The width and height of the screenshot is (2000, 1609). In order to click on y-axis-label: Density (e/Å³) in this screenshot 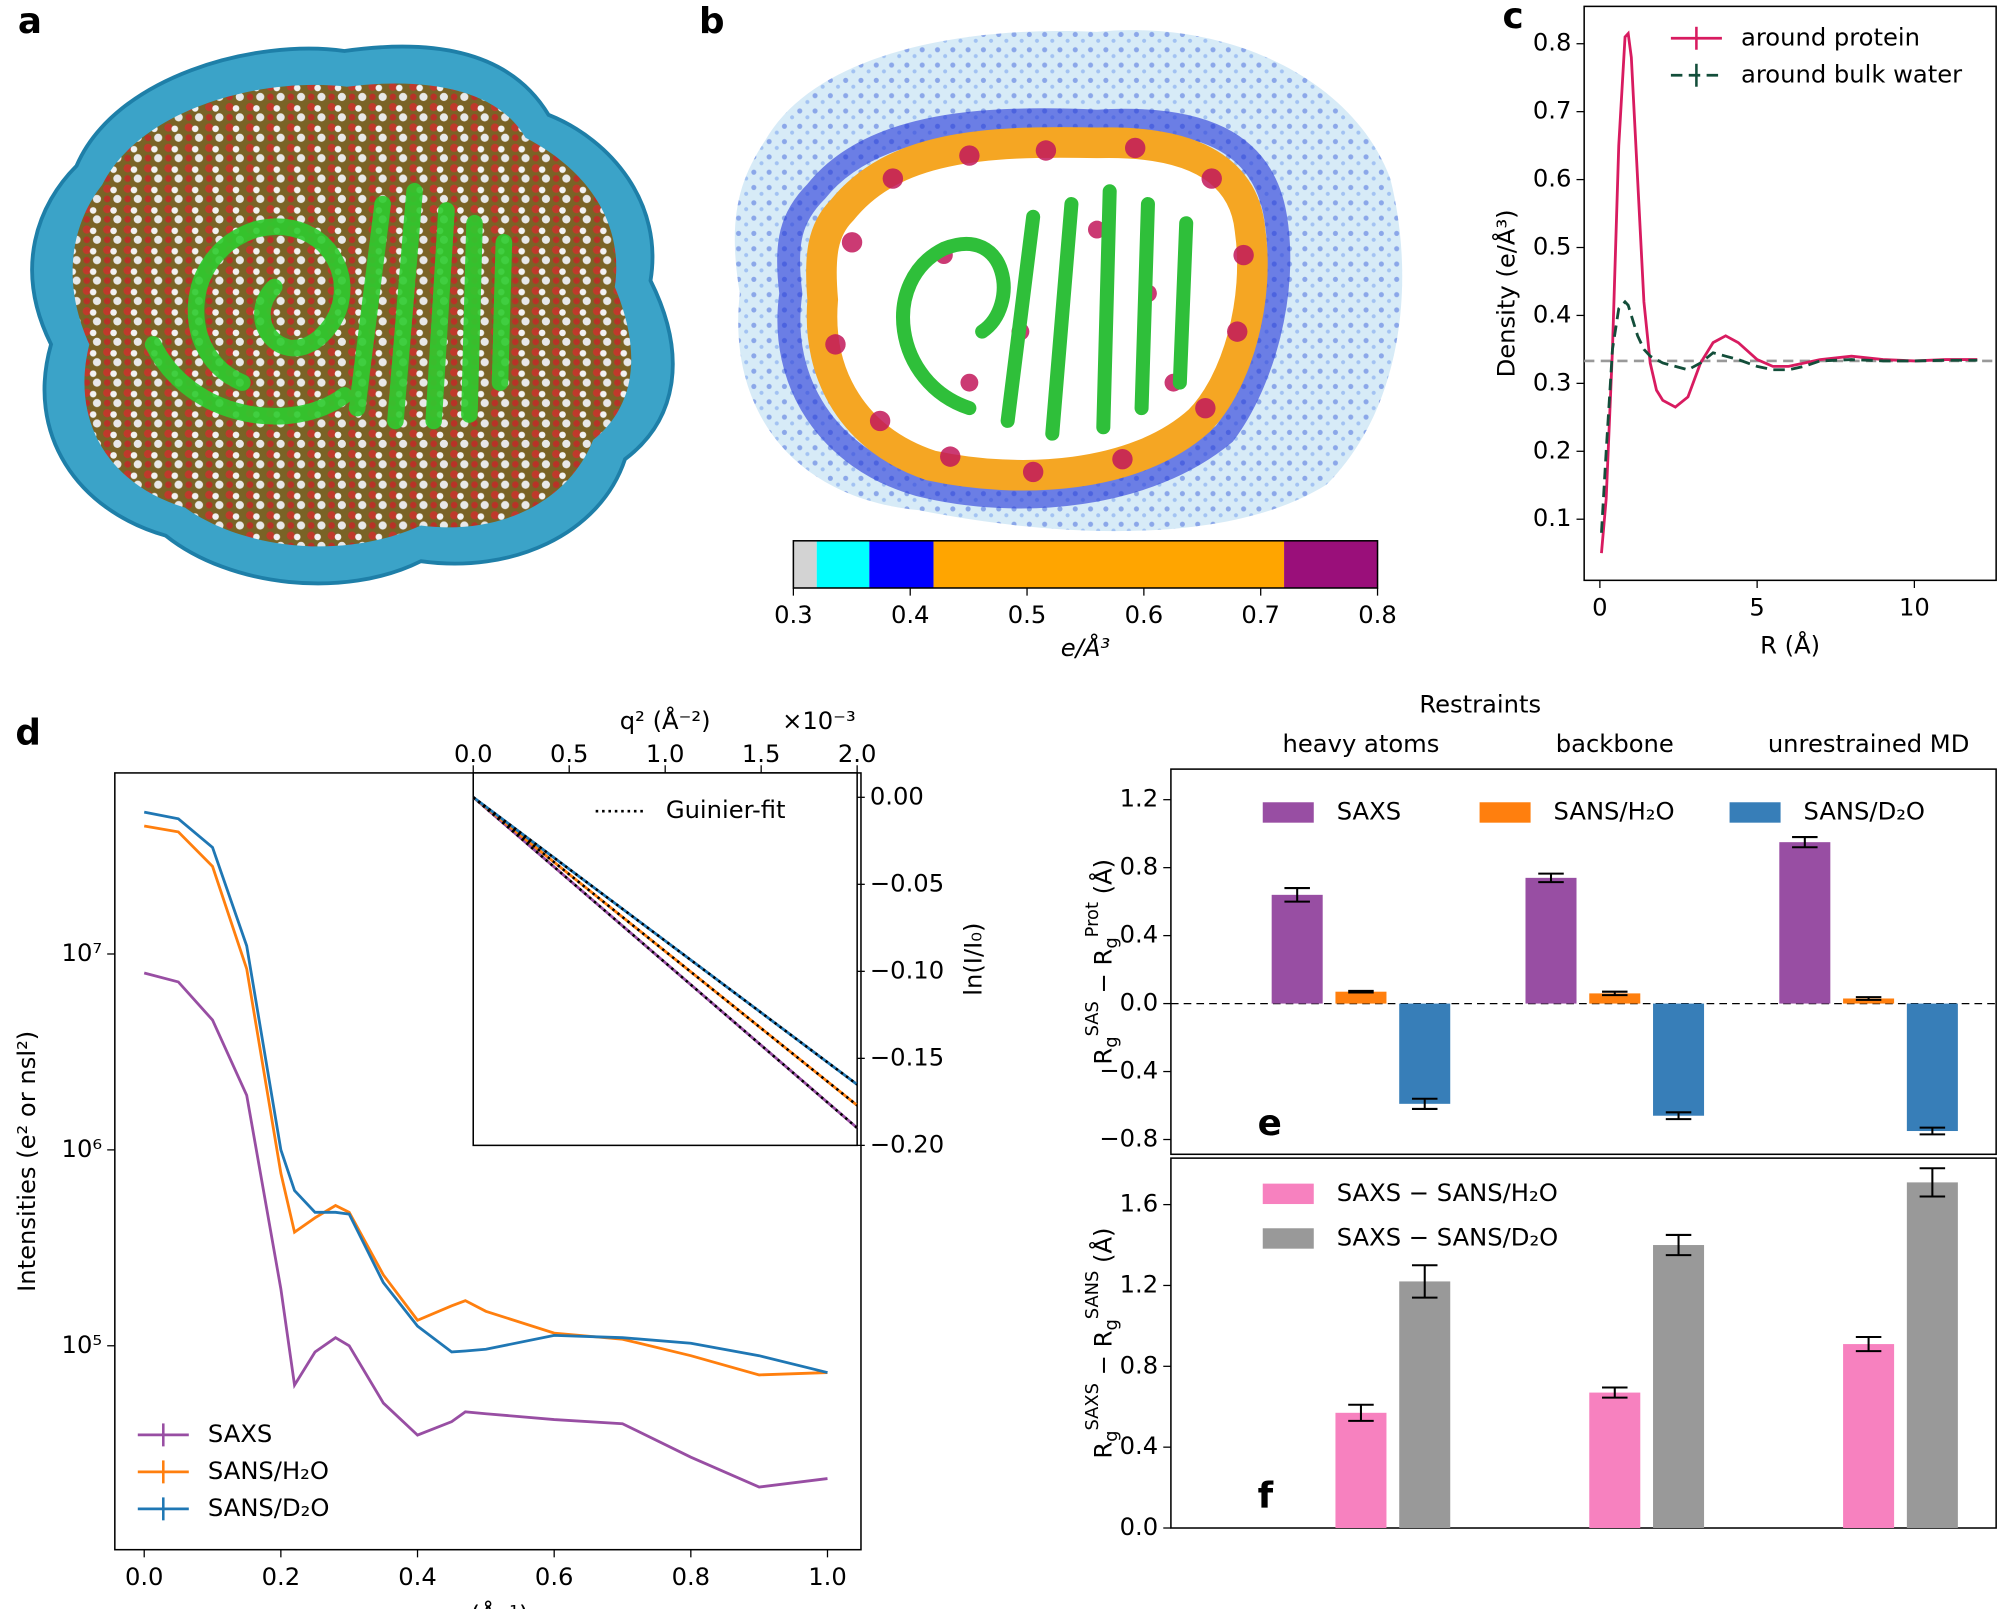, I will do `click(1506, 293)`.